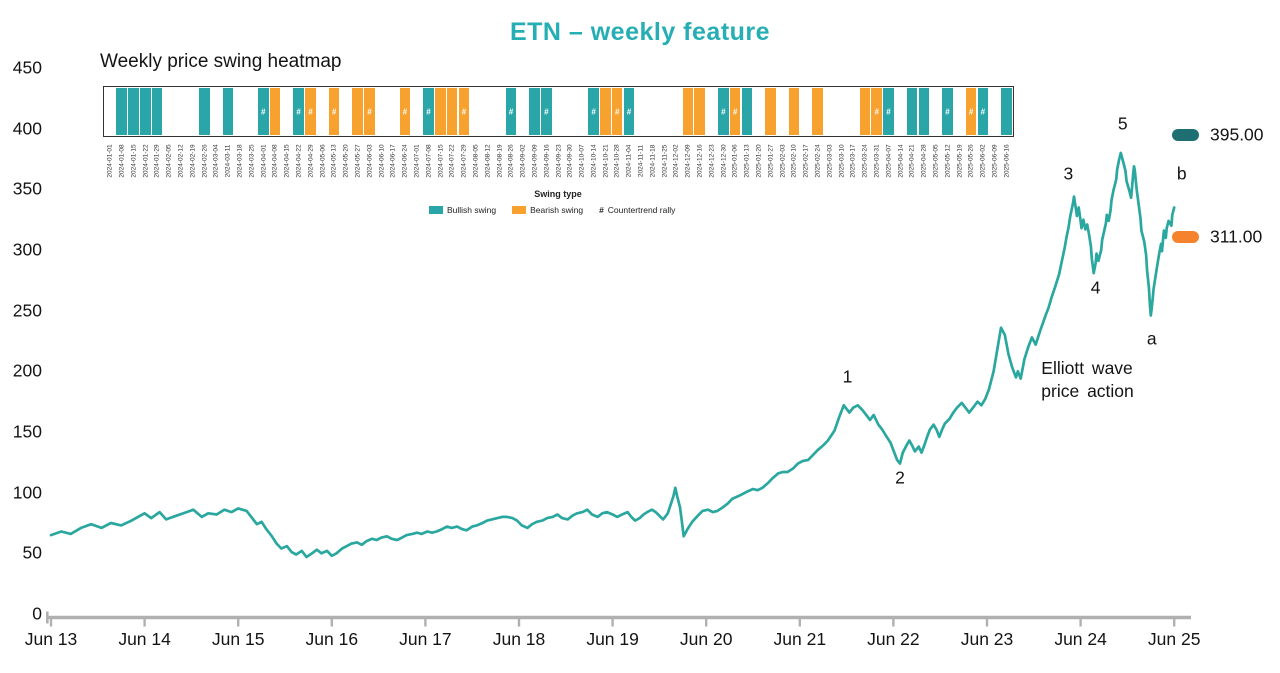 This screenshot has height=673, width=1280. I want to click on wave-label-1: 1, so click(847, 376).